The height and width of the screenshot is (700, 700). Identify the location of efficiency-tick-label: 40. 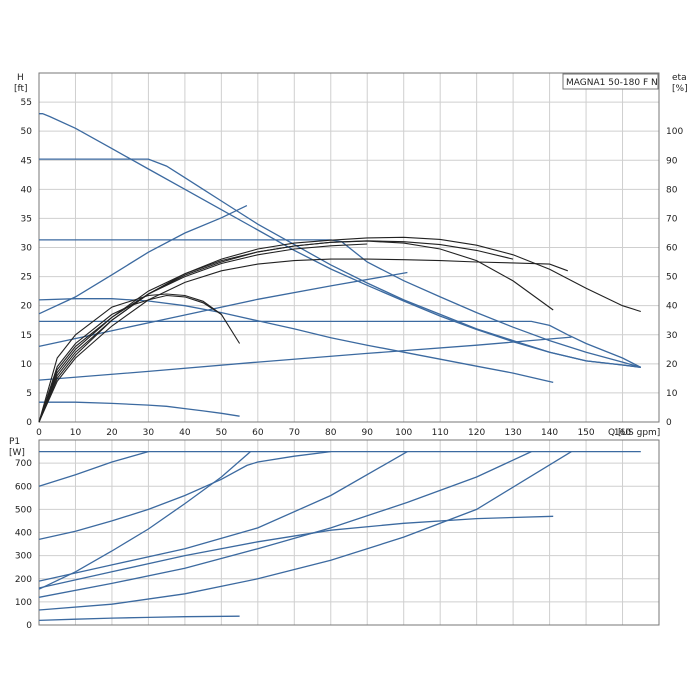
(672, 307).